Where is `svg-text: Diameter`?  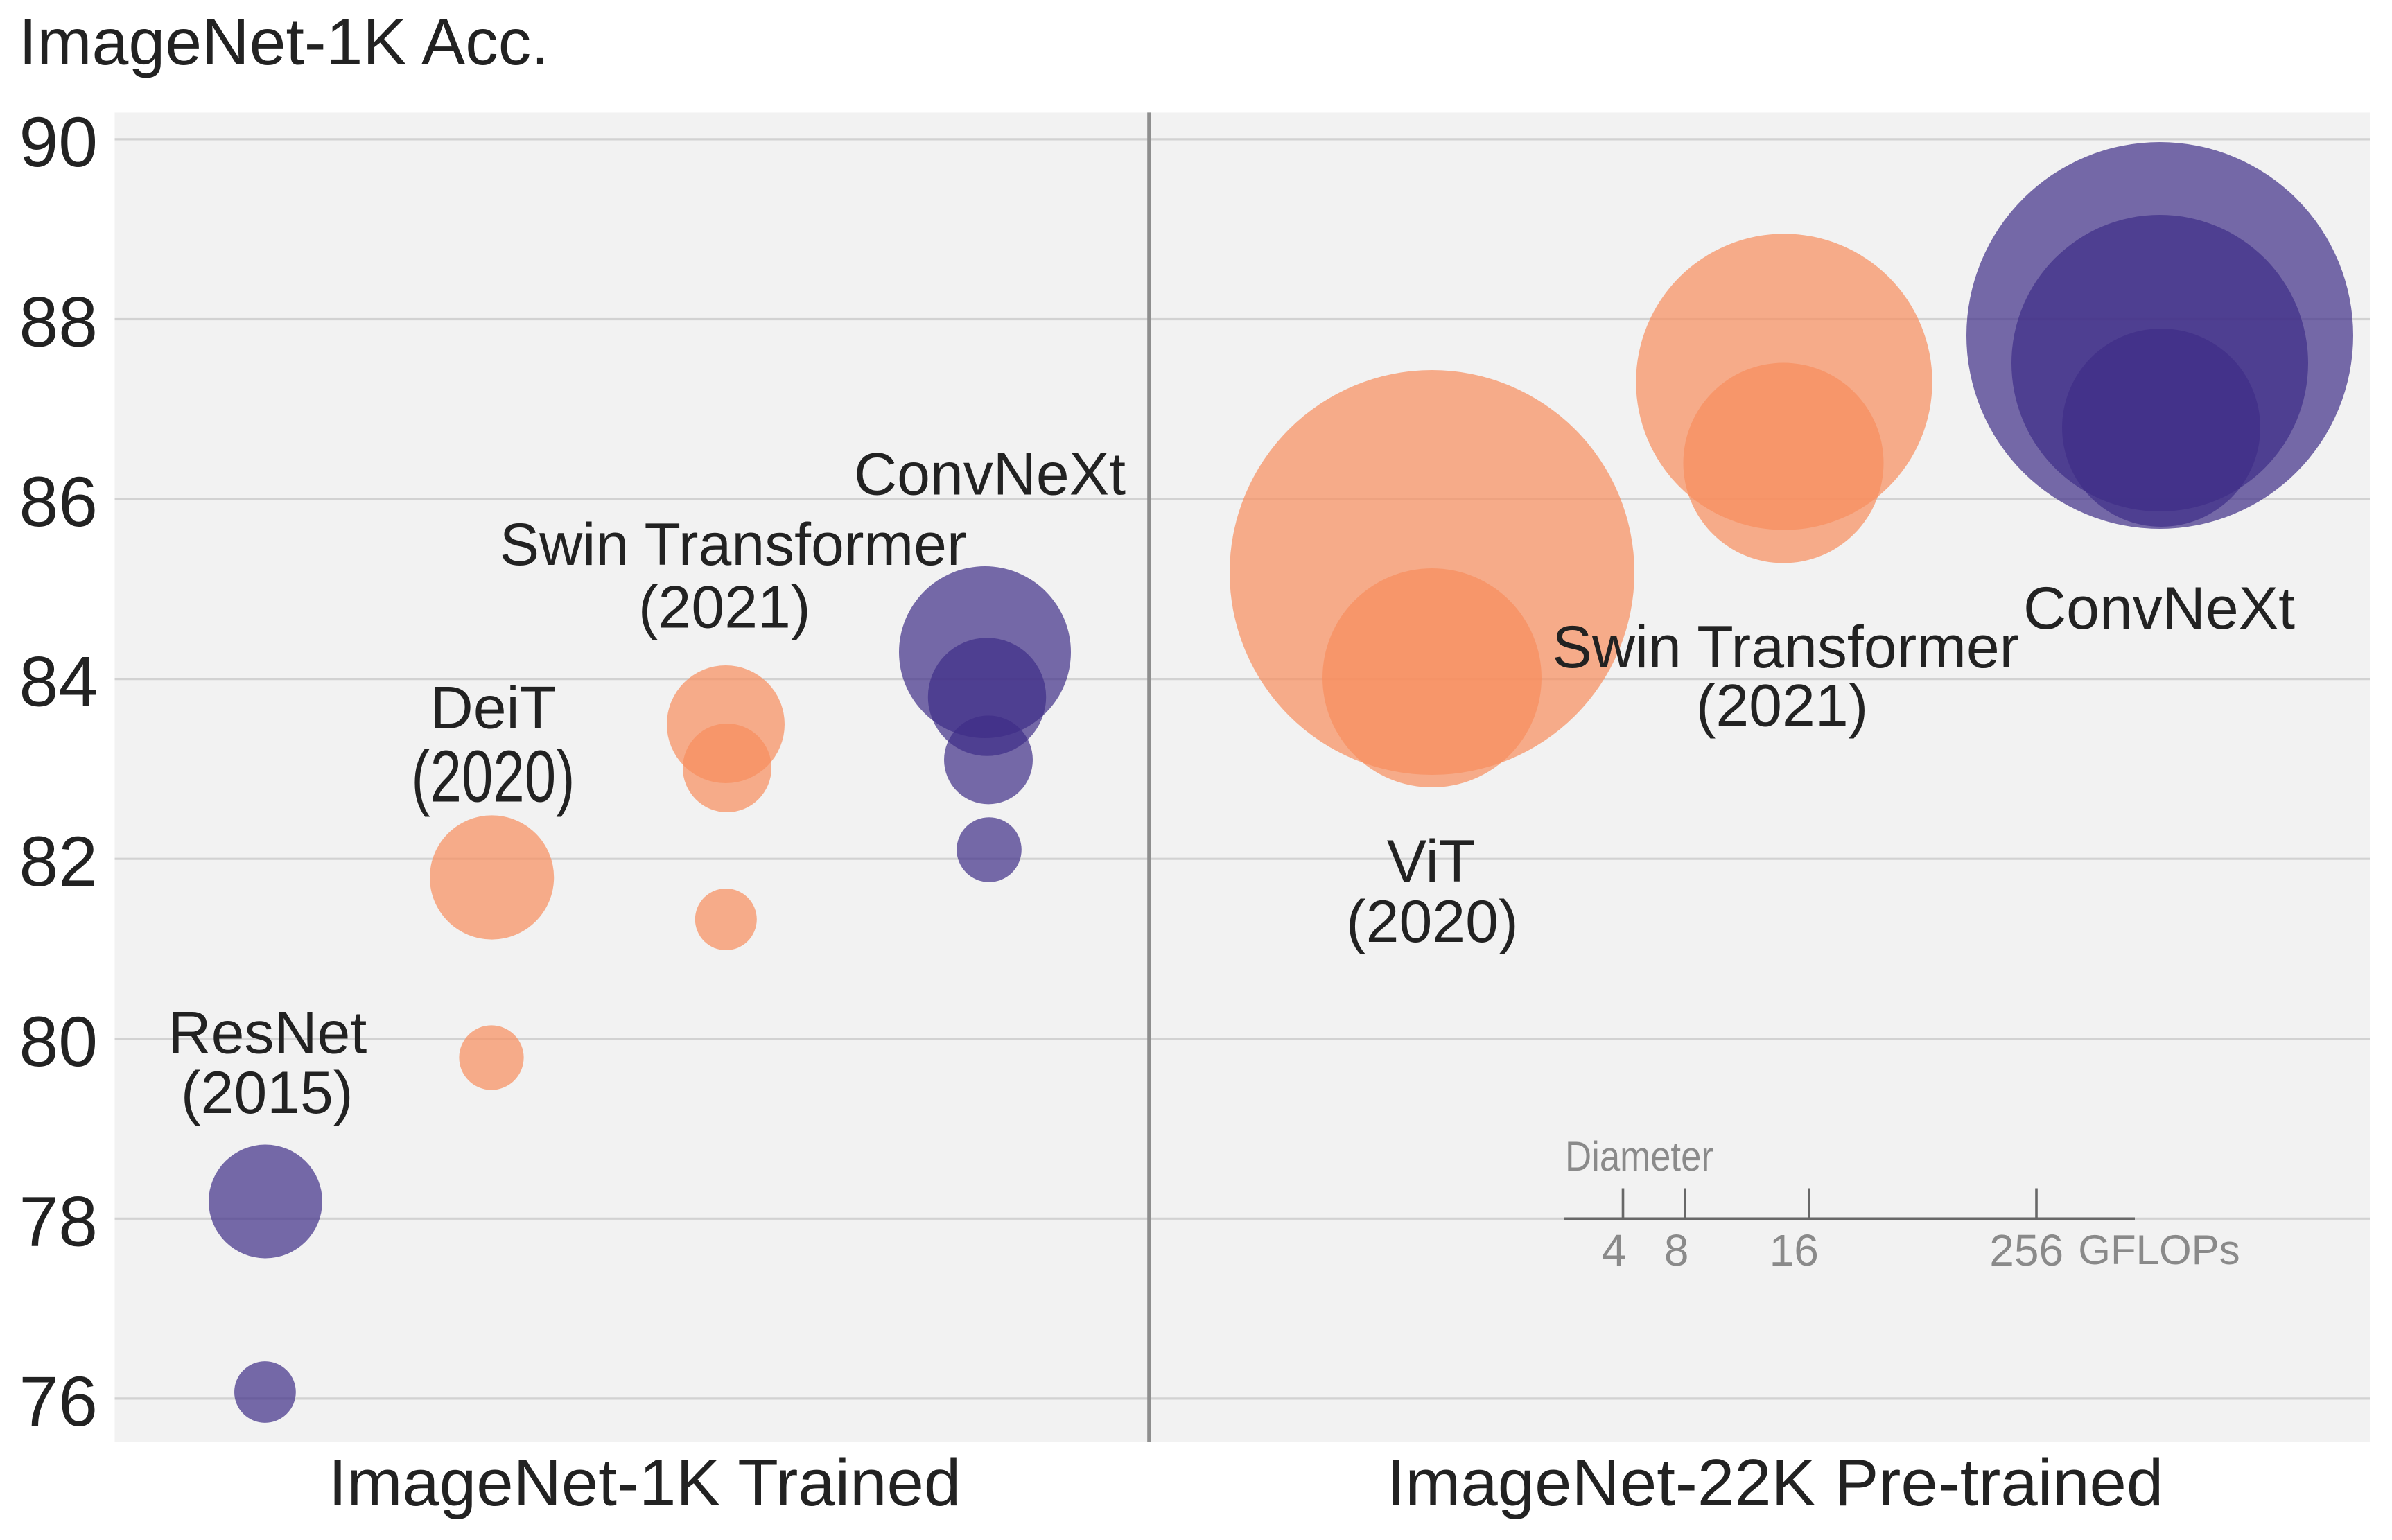 svg-text: Diameter is located at coordinates (1639, 1156).